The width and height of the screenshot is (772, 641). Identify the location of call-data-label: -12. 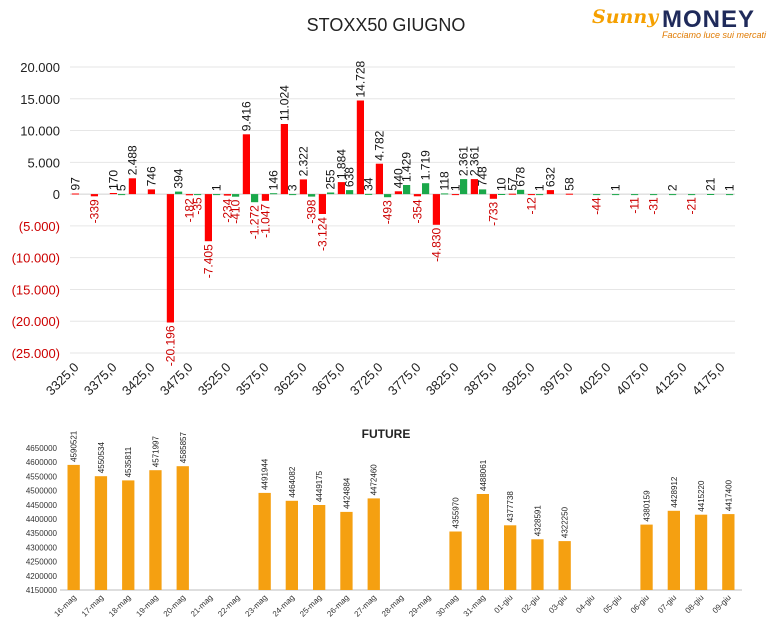
(531, 206).